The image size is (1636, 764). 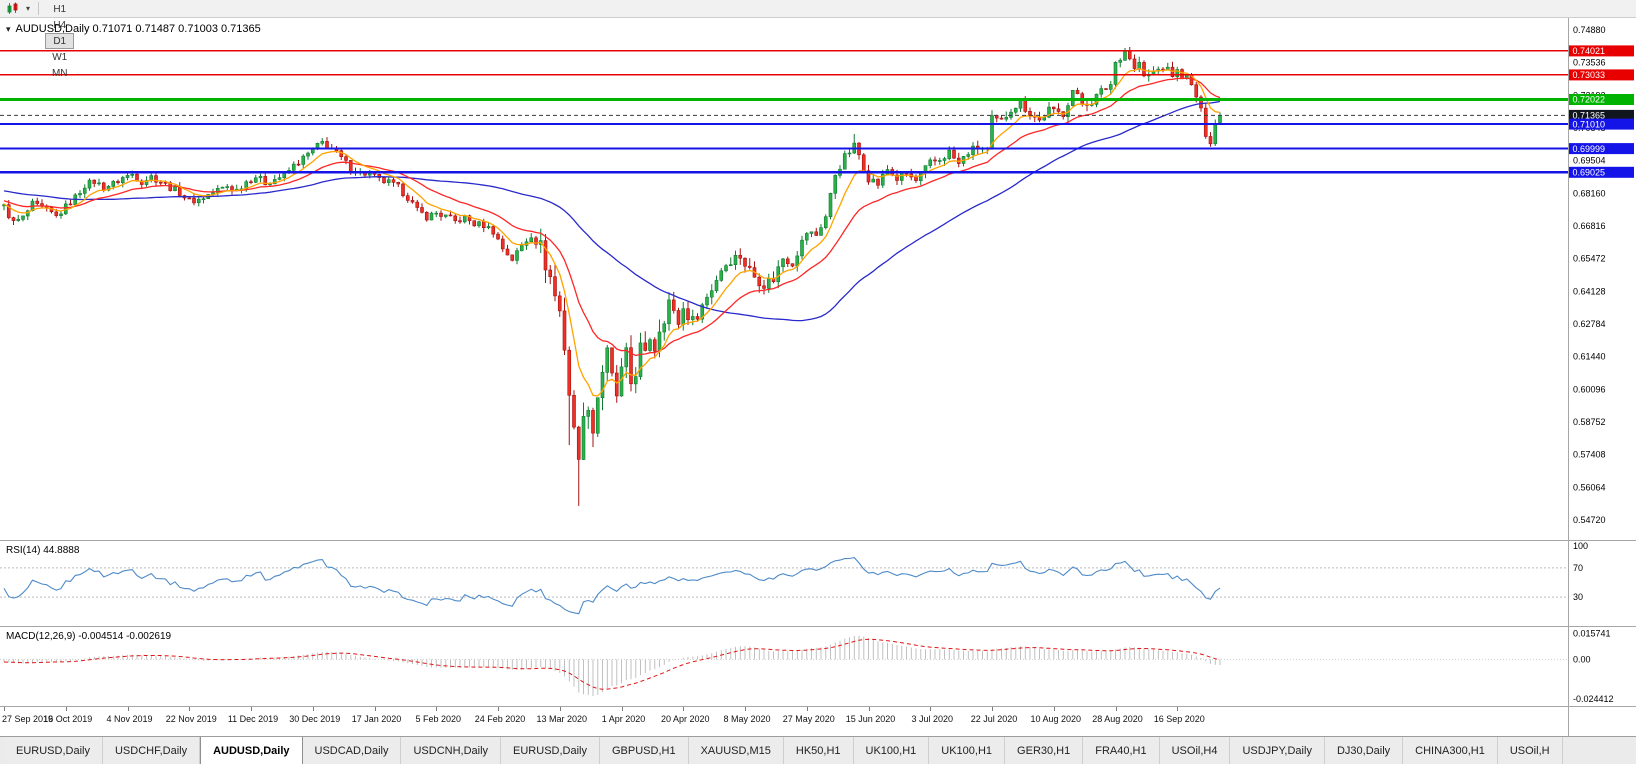 I want to click on date-label: 10 Aug 2020, so click(x=1056, y=719).